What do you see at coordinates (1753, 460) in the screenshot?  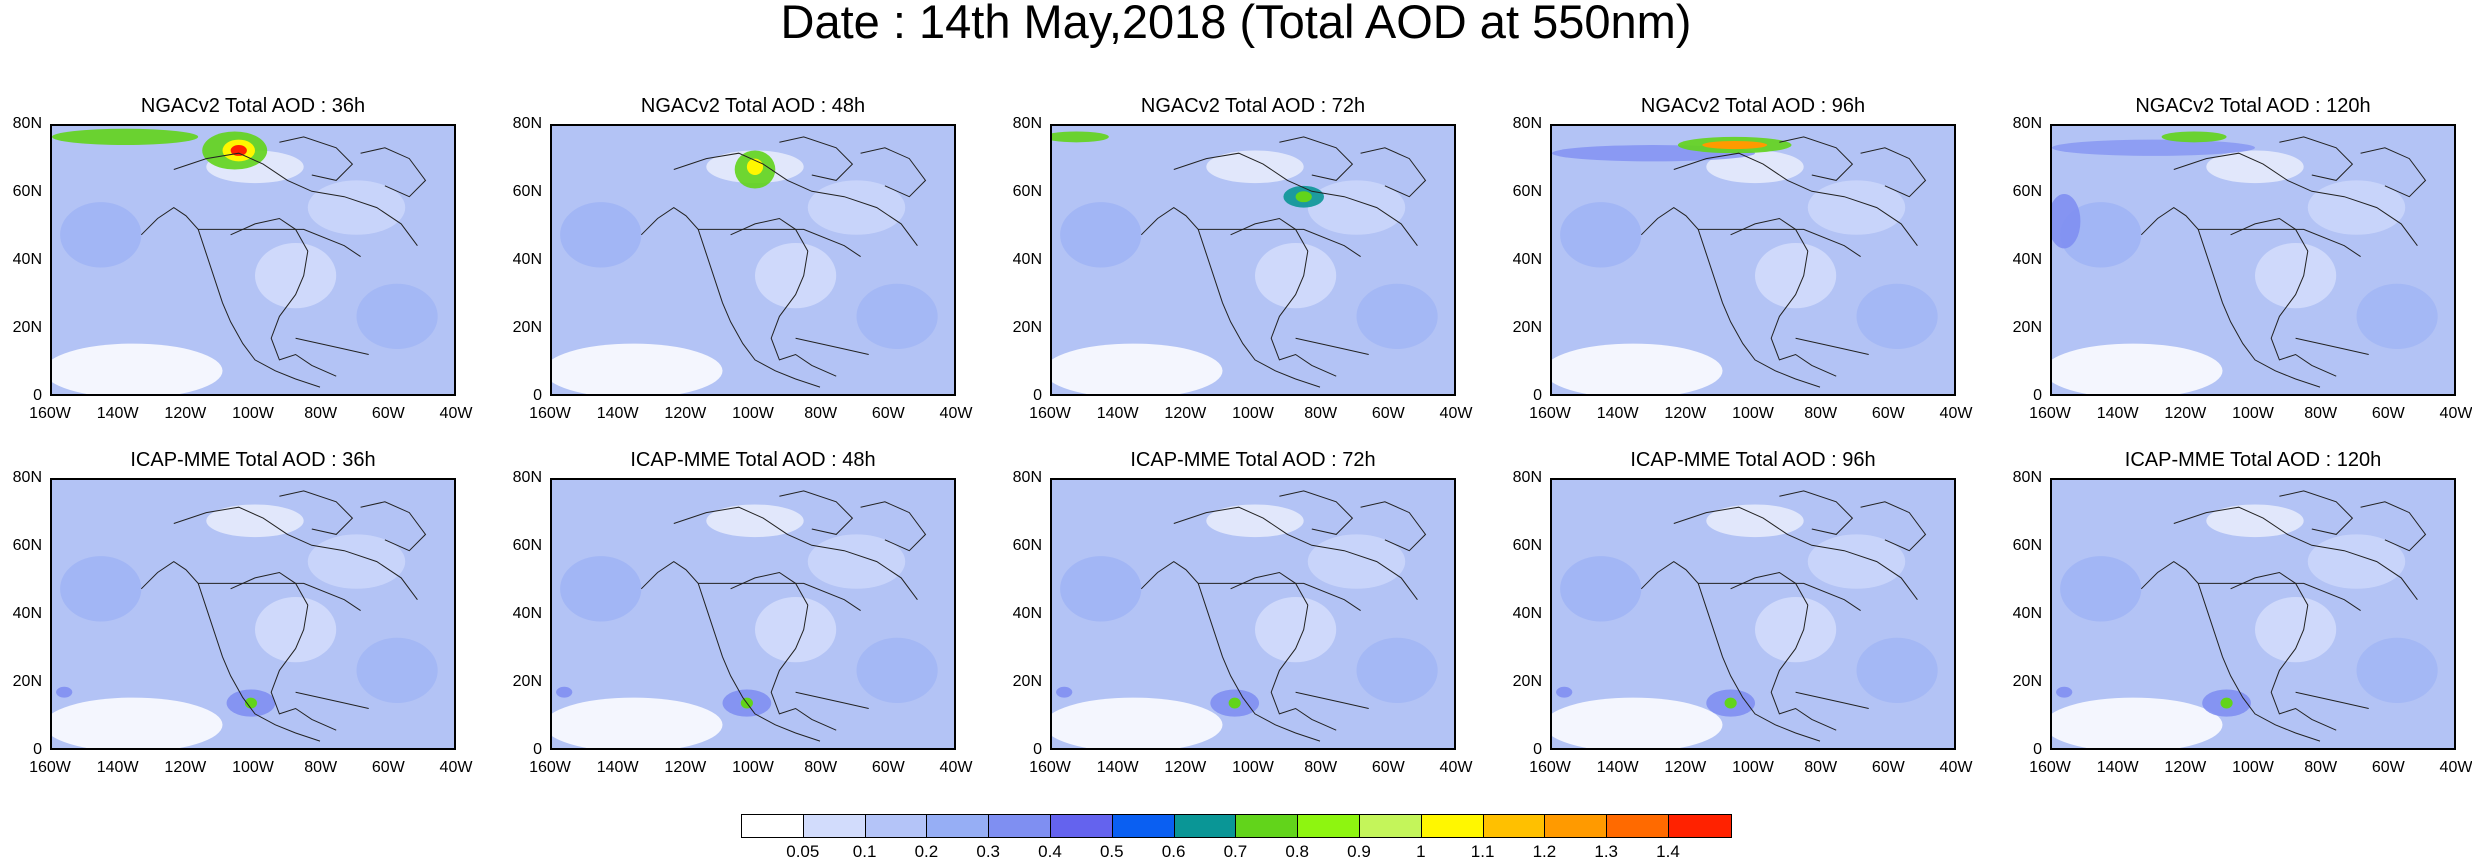 I see `panel-title: ICAP-MME Total AOD : 96h` at bounding box center [1753, 460].